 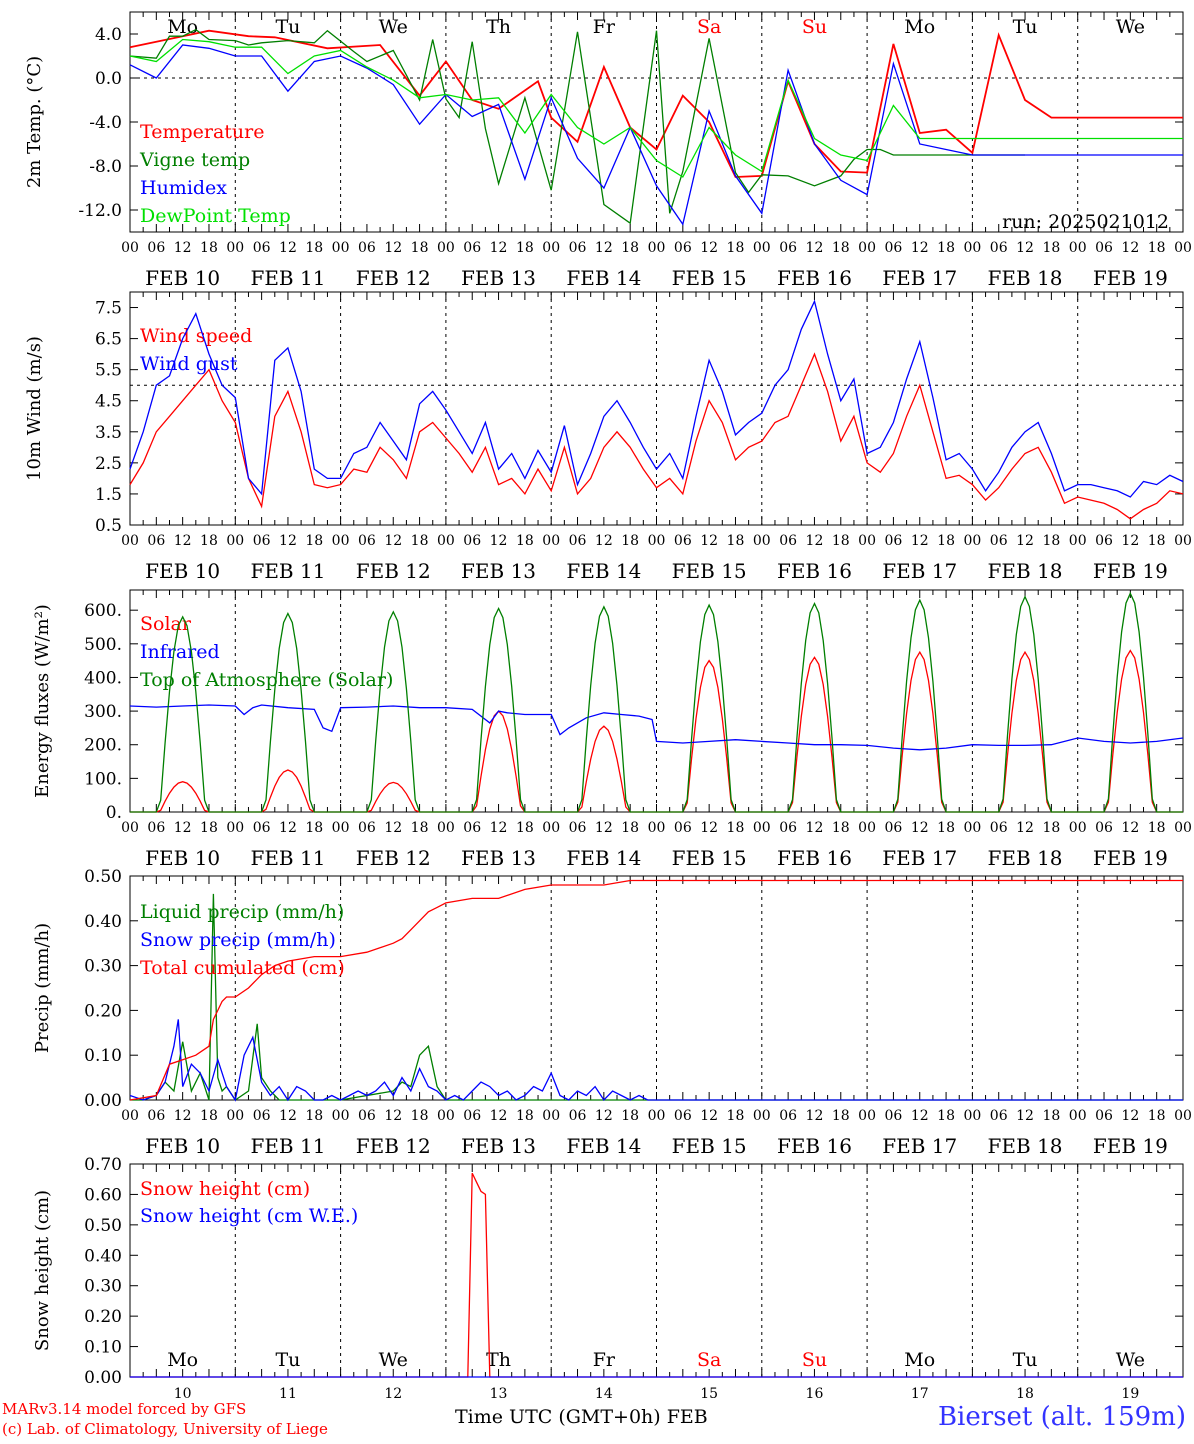 I want to click on weekday-label: Fr, so click(x=604, y=27).